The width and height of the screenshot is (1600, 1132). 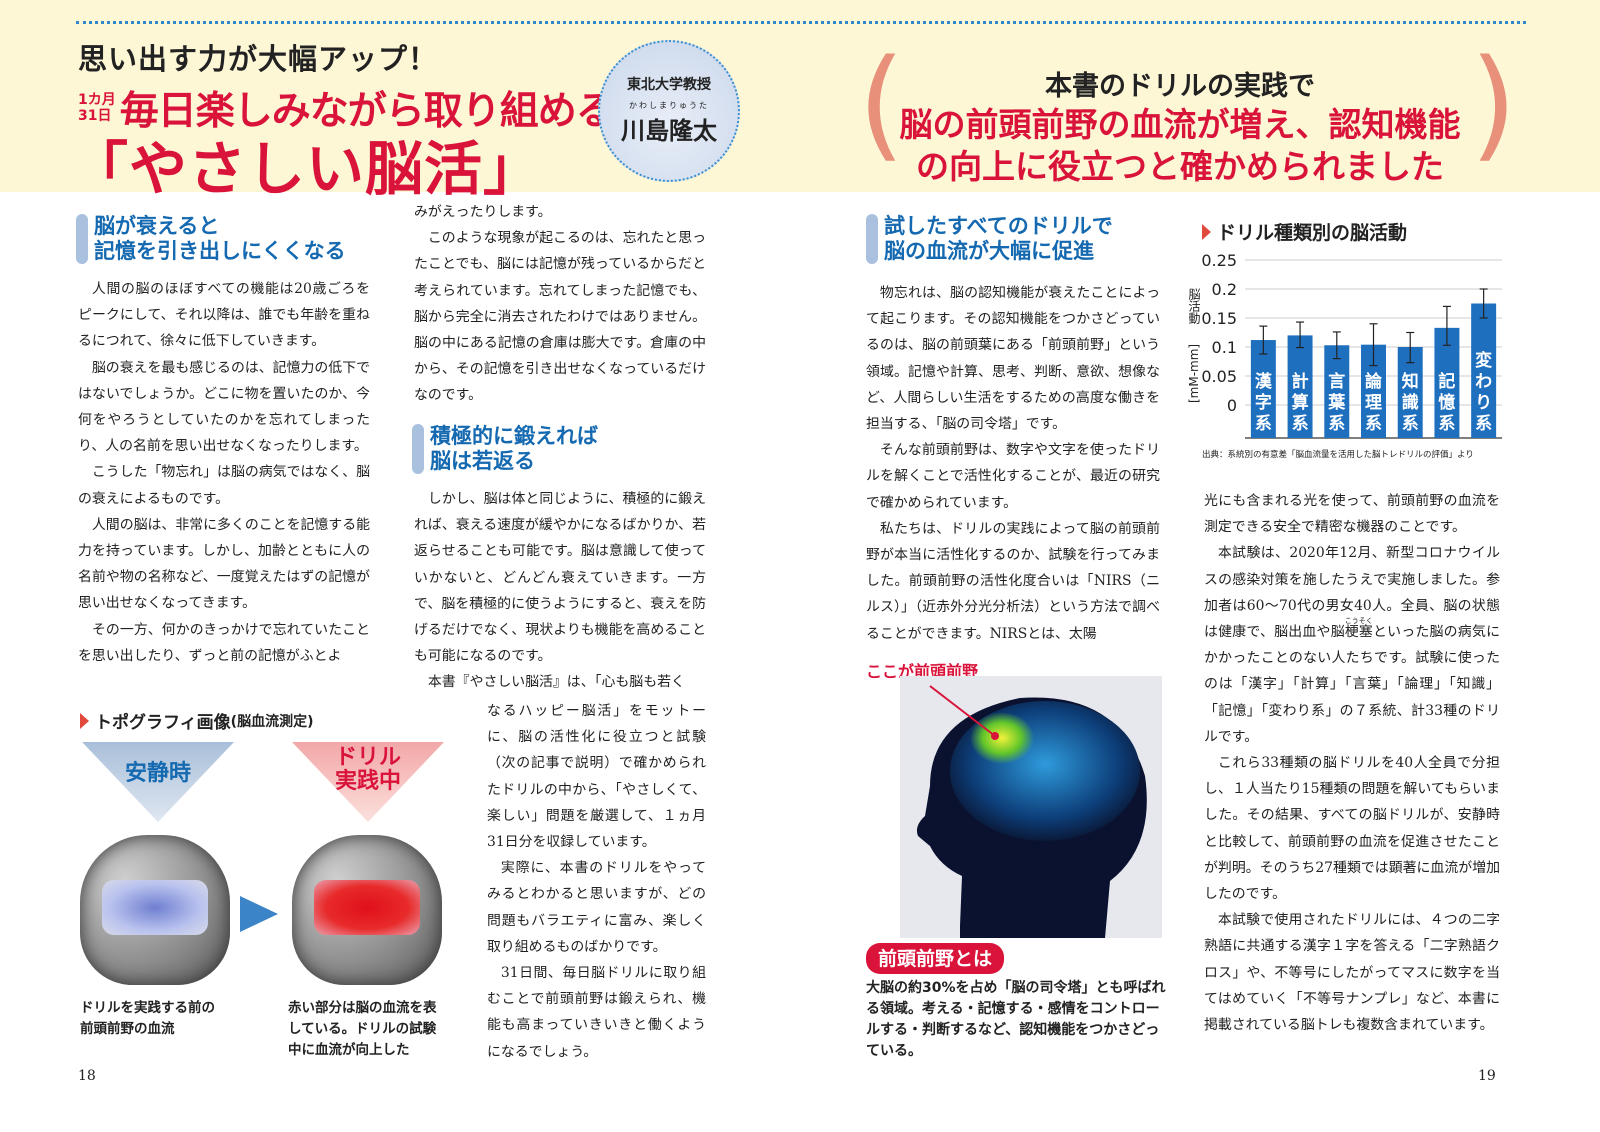 I want to click on blood-flow-red, so click(x=367, y=907).